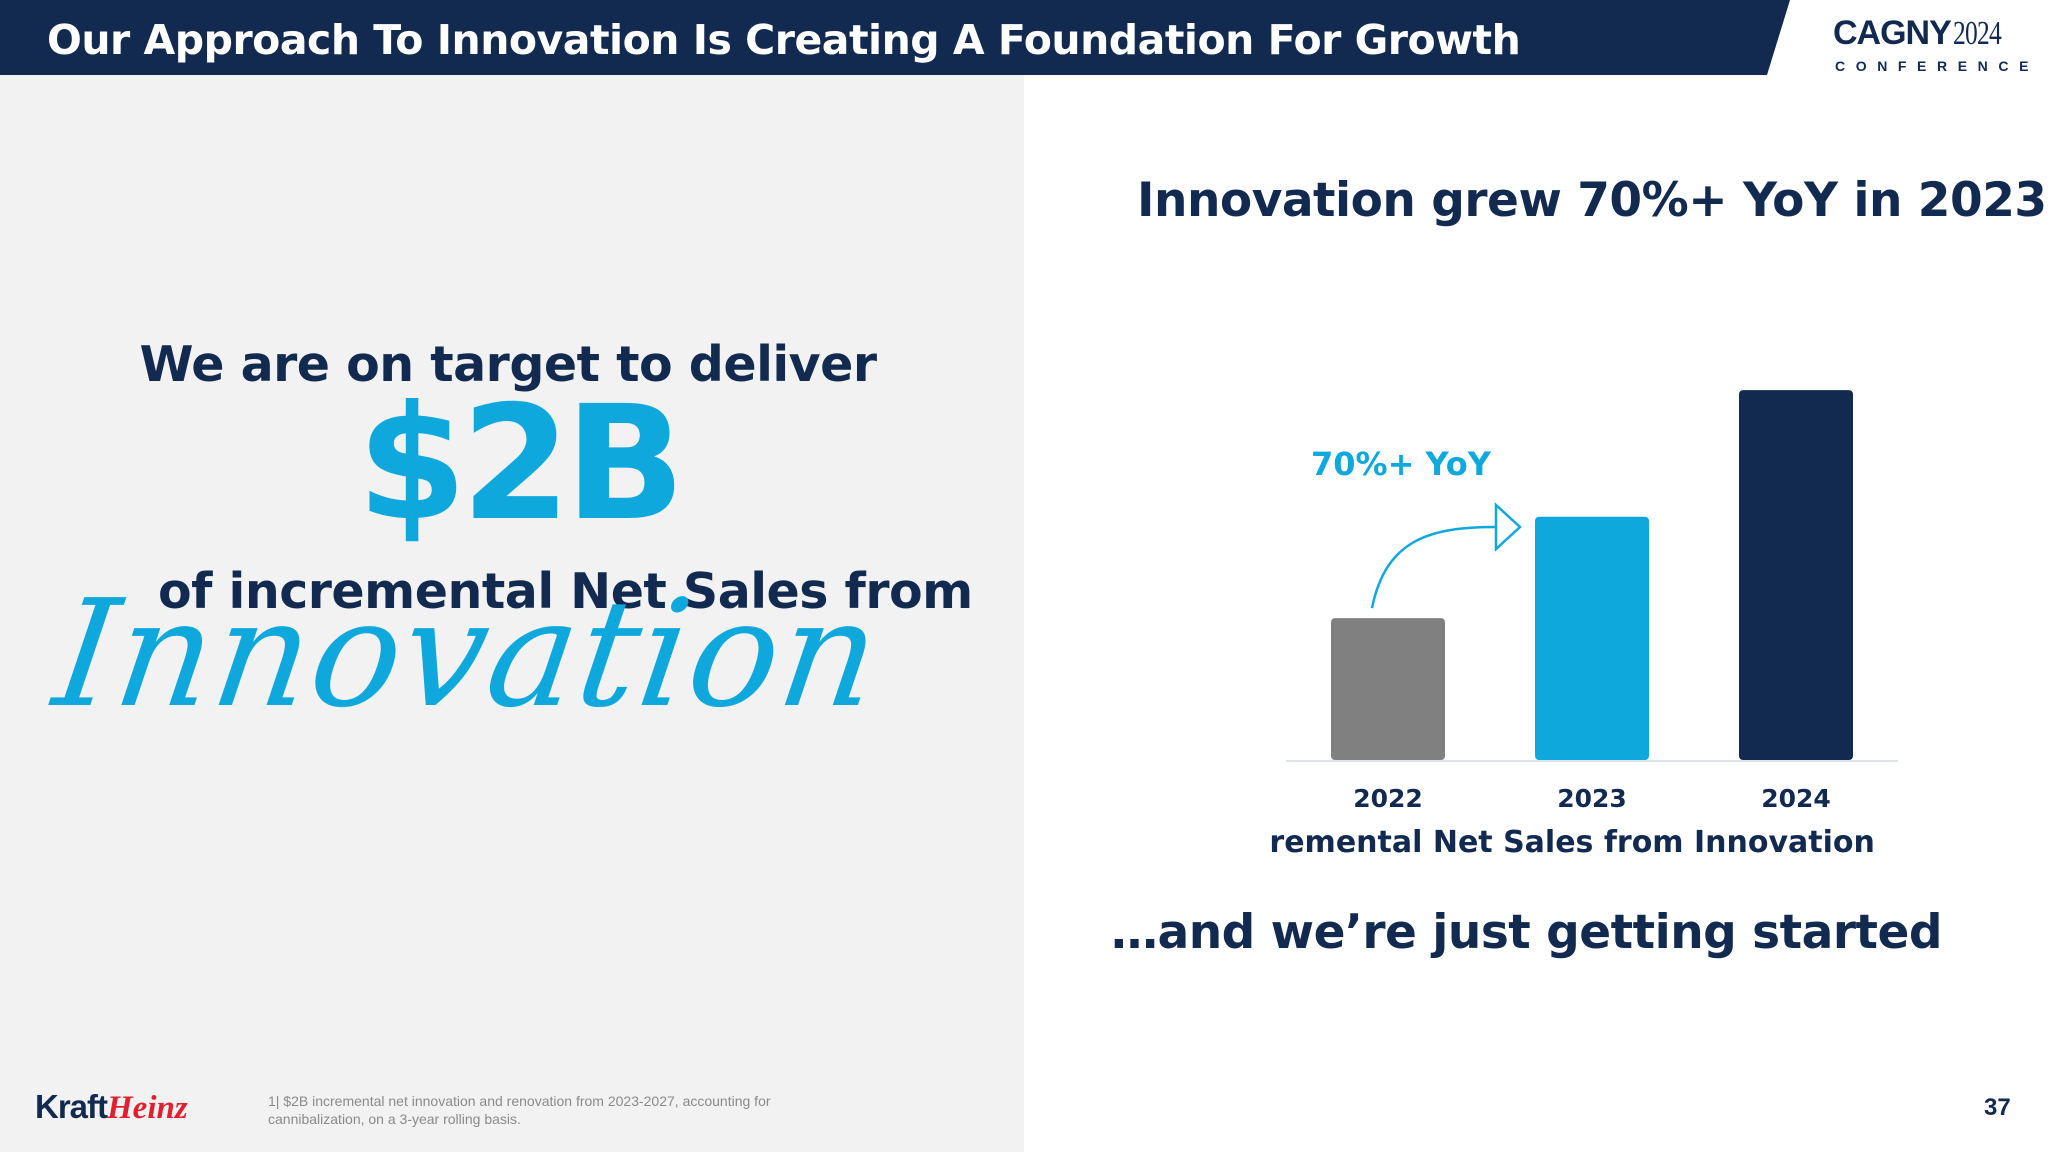 The width and height of the screenshot is (2048, 1152). What do you see at coordinates (1401, 464) in the screenshot?
I see `yoy-annotation-label: 70%+ YoY` at bounding box center [1401, 464].